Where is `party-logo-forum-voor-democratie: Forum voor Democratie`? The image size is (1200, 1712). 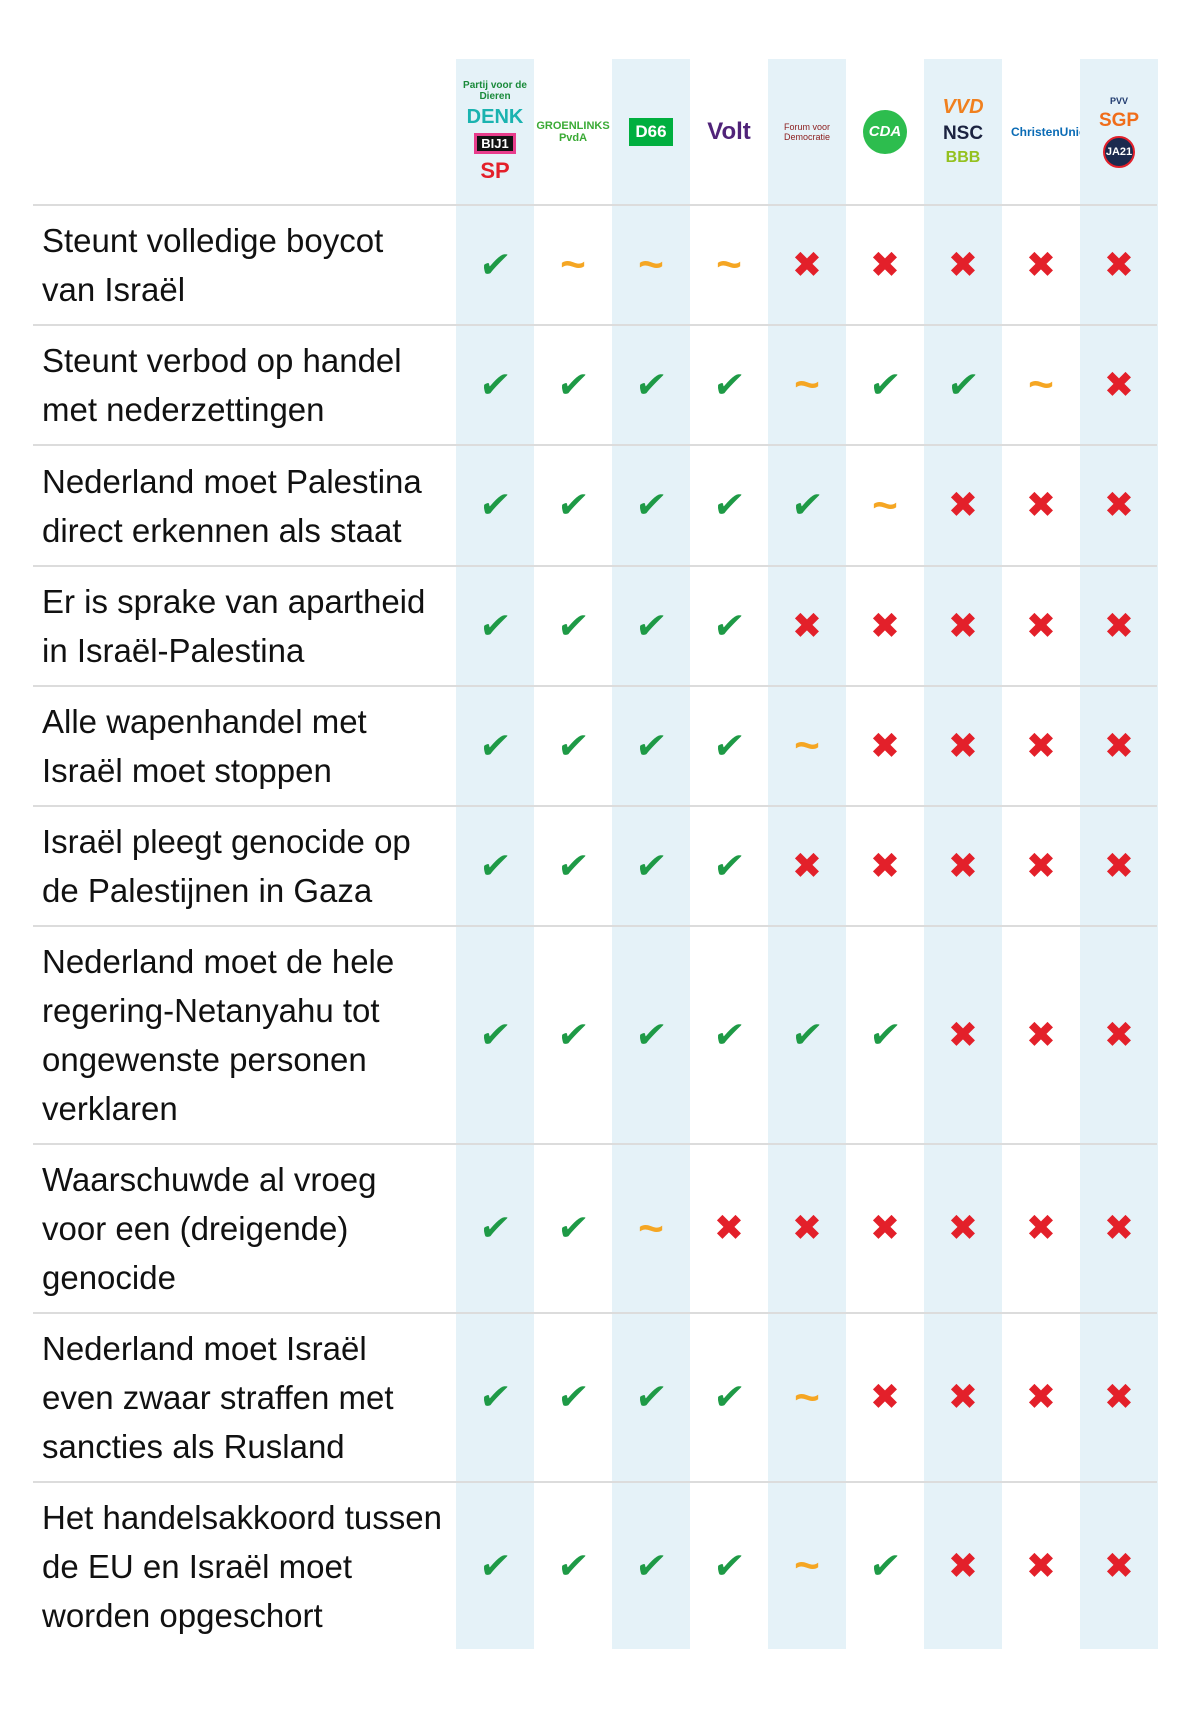
party-logo-forum-voor-democratie: Forum voor Democratie is located at coordinates (806, 131).